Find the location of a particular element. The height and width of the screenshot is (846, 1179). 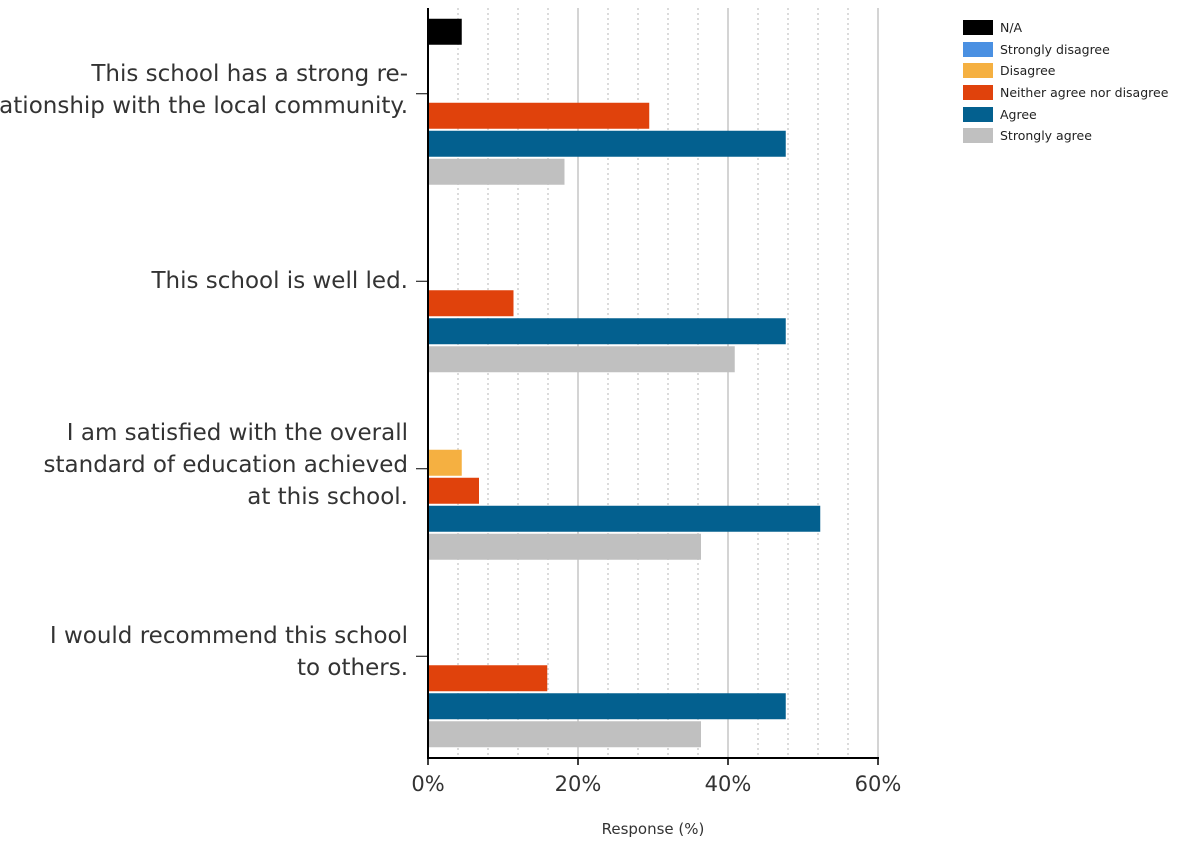

category-label-line: standard of education achieved is located at coordinates (225, 464).